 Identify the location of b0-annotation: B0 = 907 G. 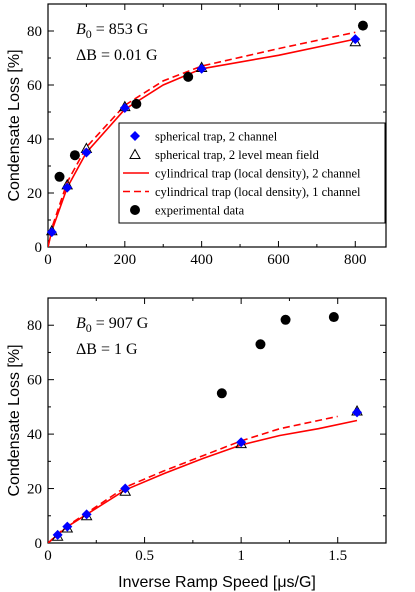
(112, 325).